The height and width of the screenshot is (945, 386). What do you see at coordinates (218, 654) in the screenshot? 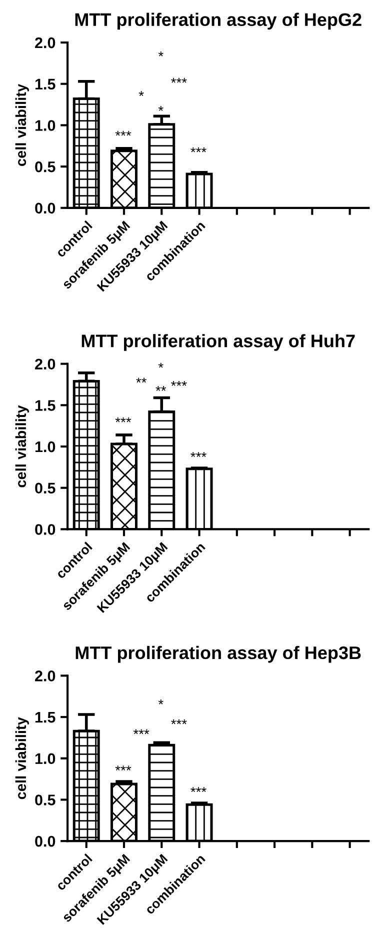
I see `chart-title: MTT proliferation assay of Hep3B` at bounding box center [218, 654].